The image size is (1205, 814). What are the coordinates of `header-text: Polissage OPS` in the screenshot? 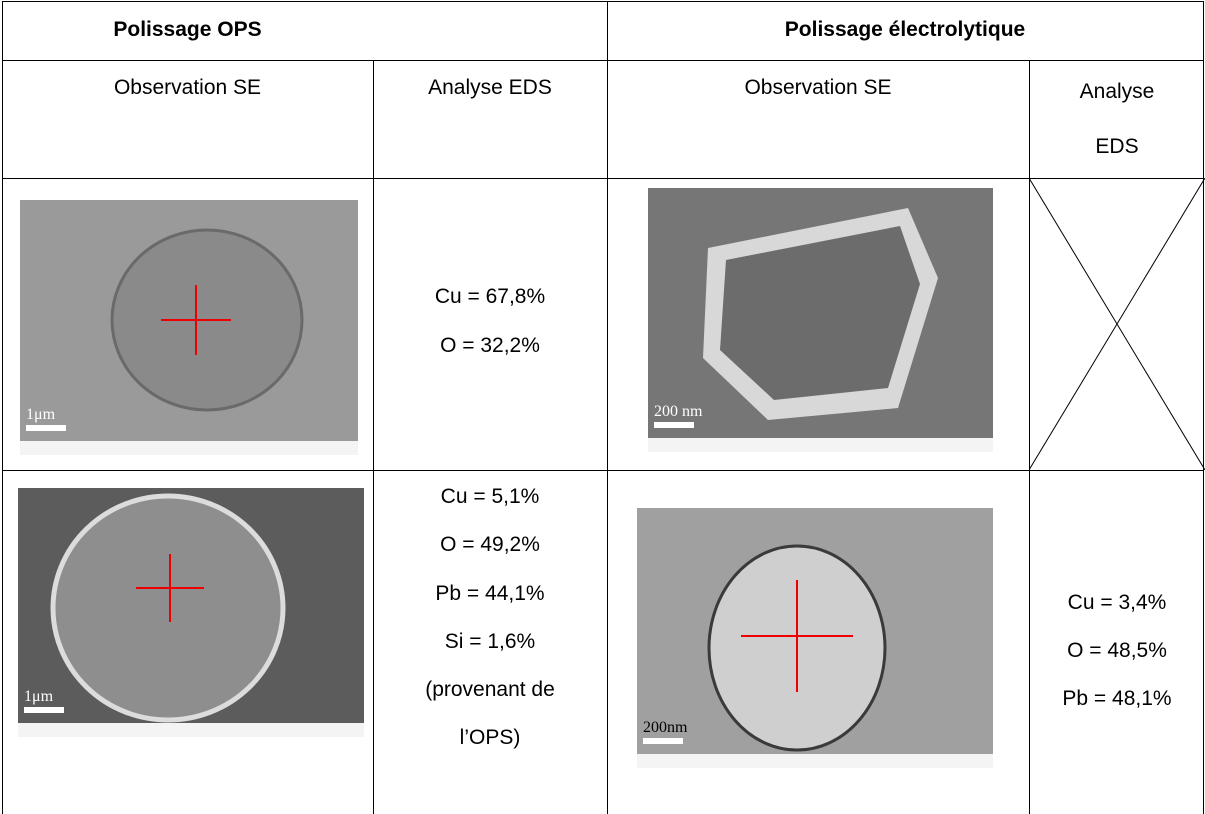 It's located at (187, 29).